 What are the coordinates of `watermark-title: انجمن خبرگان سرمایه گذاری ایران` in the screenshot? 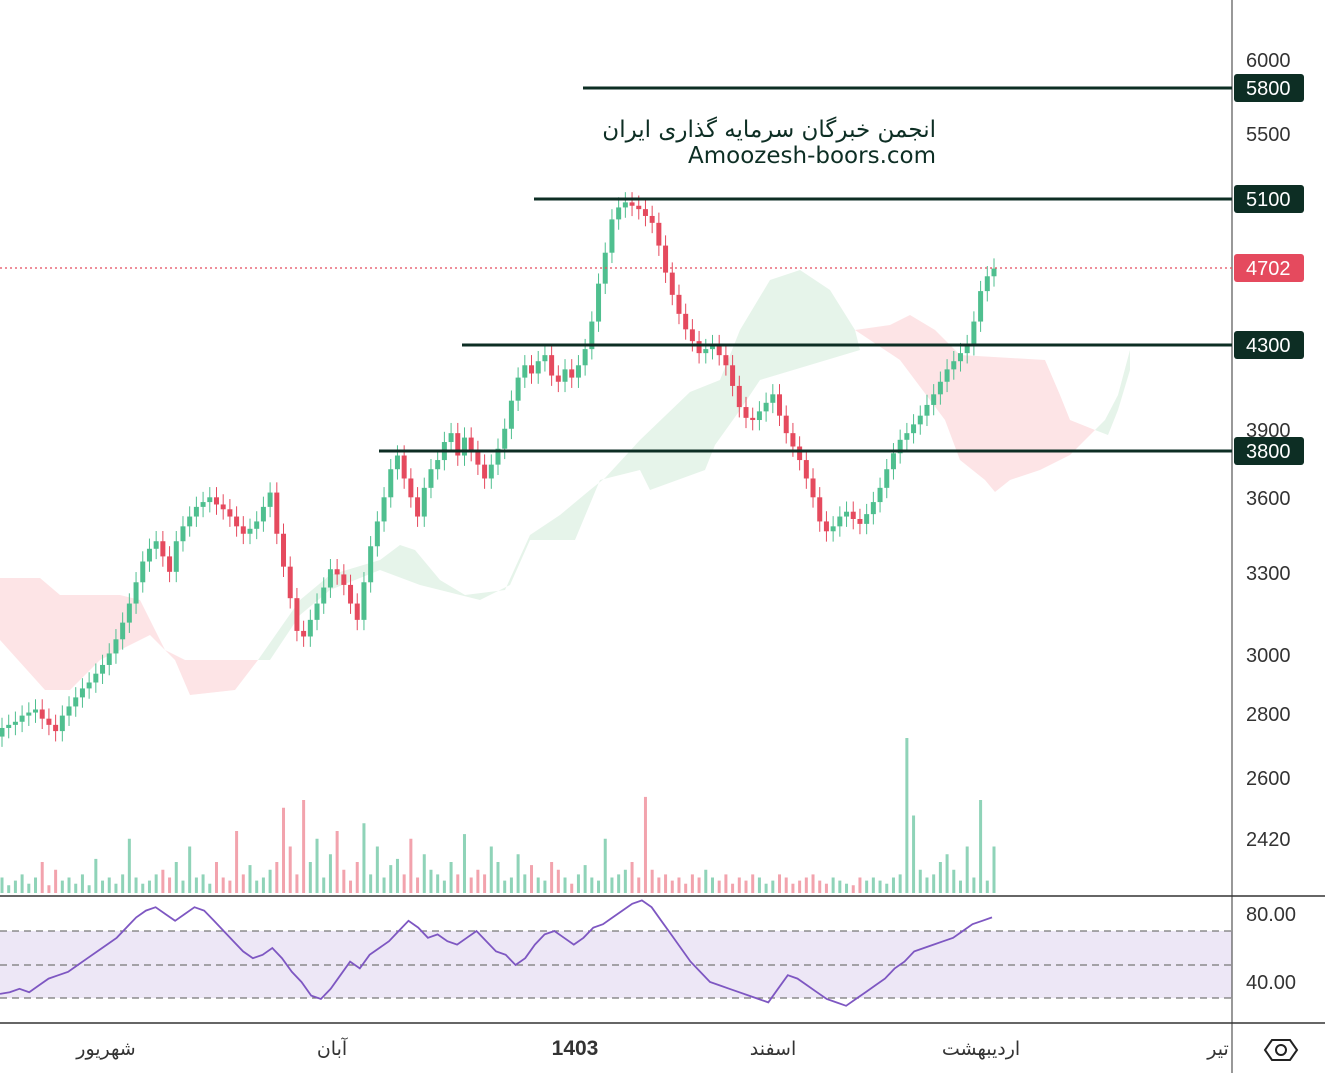 It's located at (769, 130).